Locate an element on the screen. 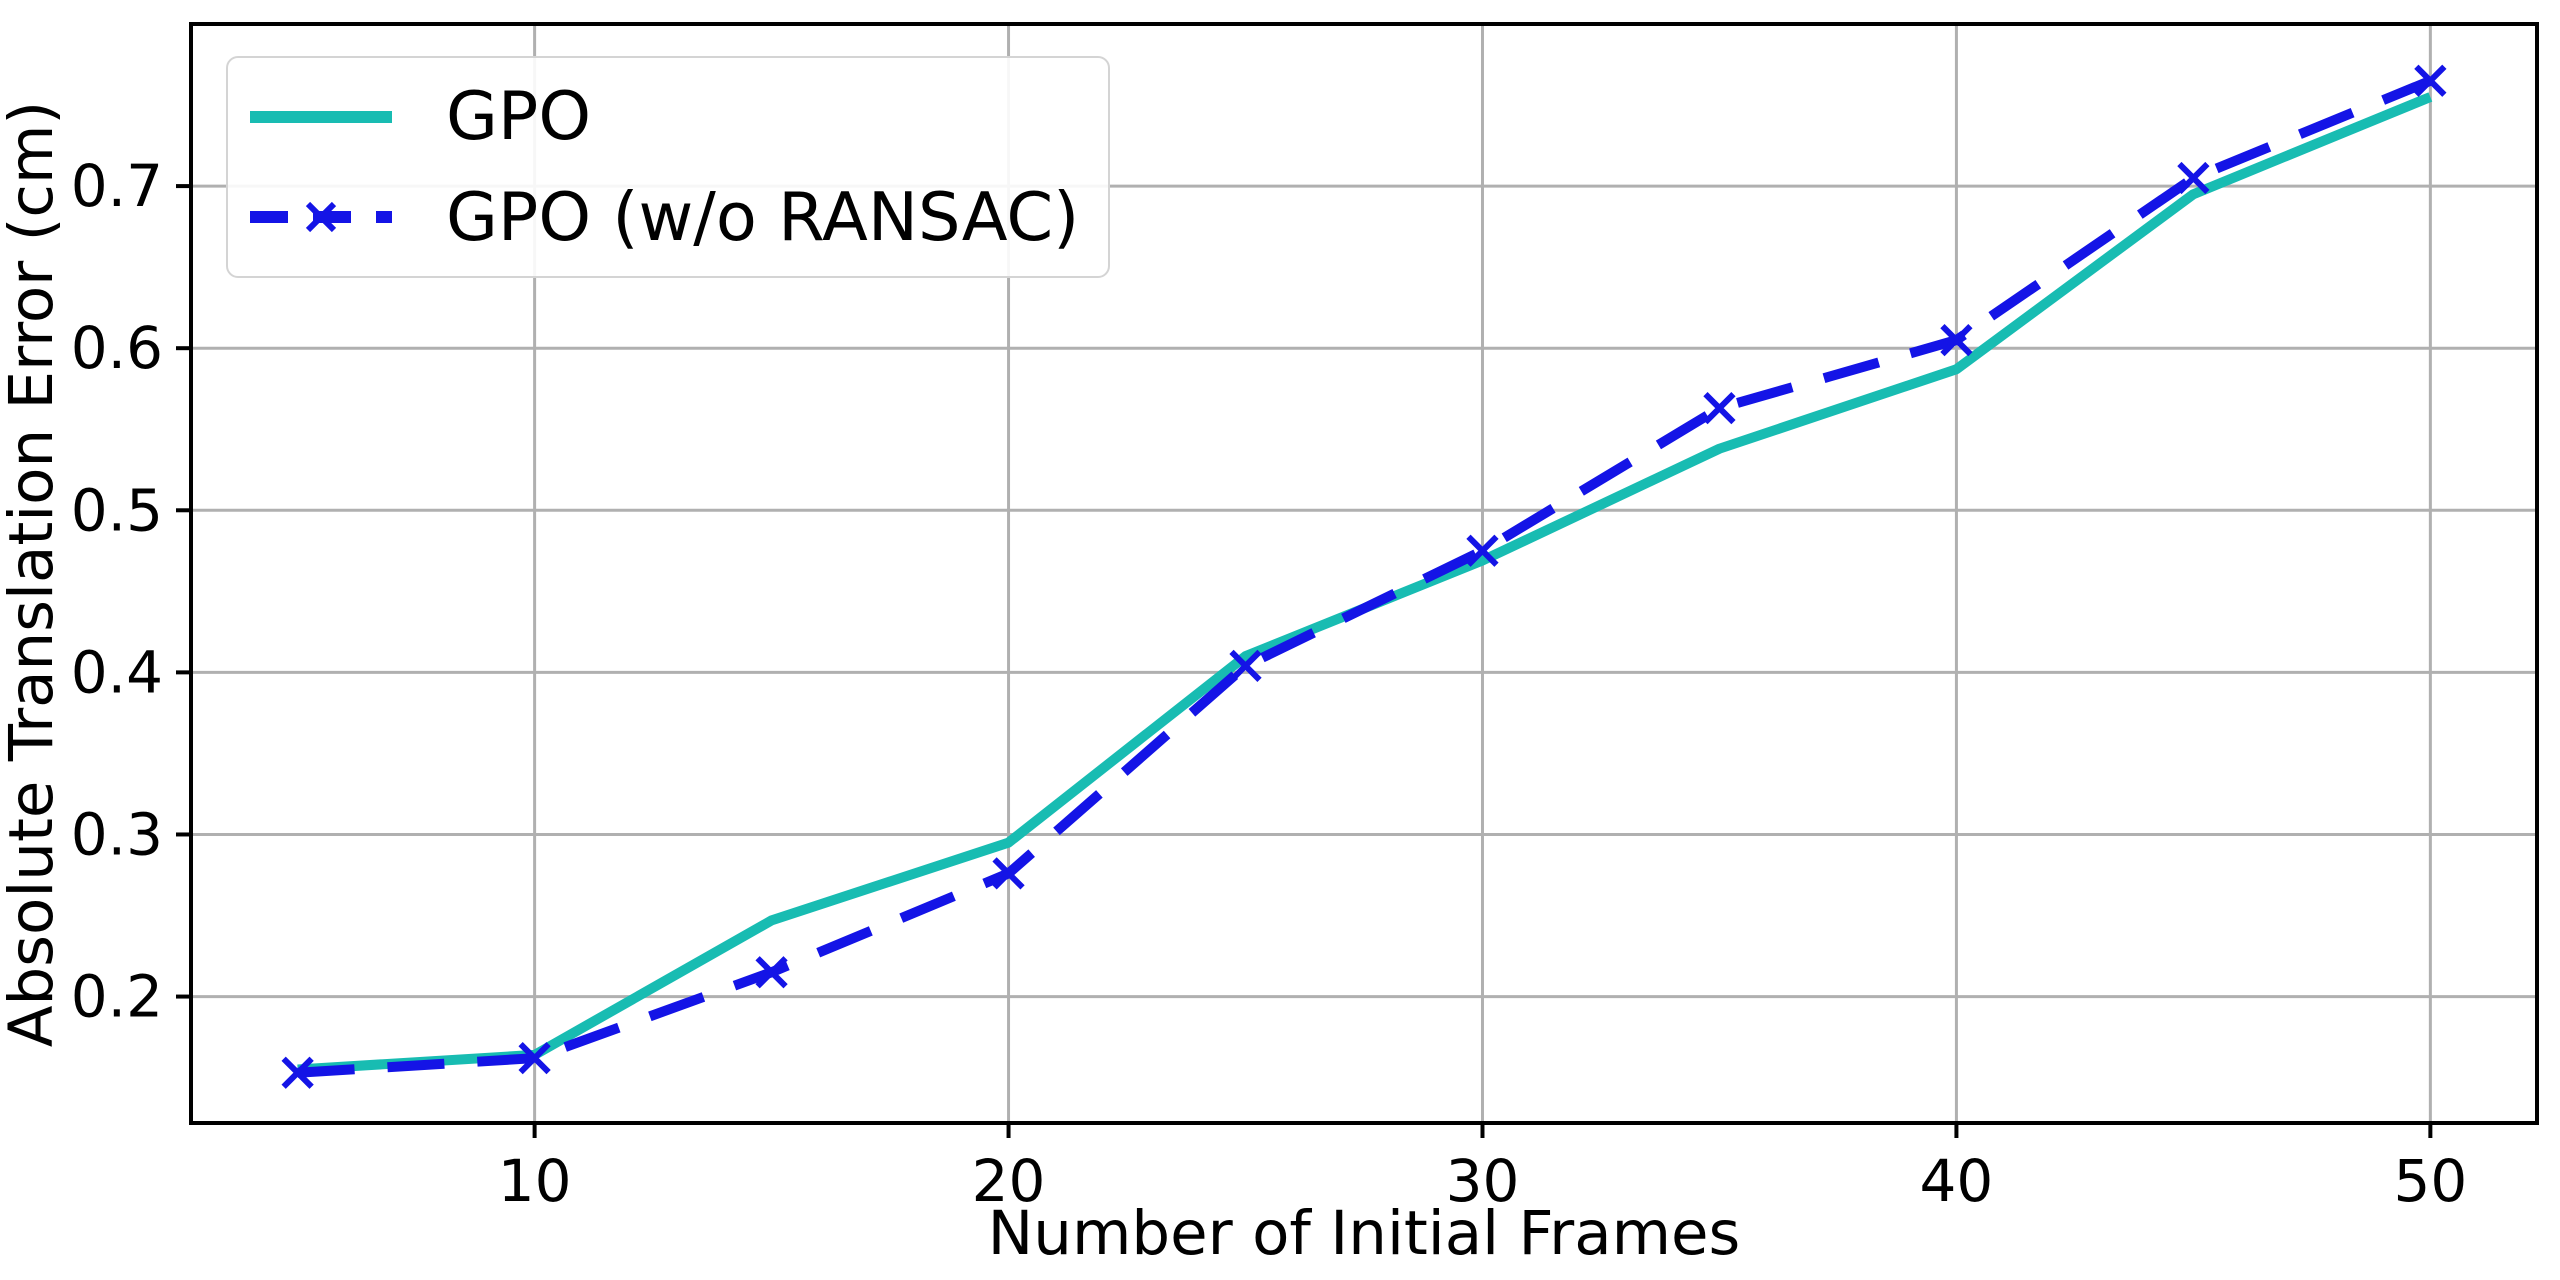  x-tick-label: 30 is located at coordinates (1483, 1181).